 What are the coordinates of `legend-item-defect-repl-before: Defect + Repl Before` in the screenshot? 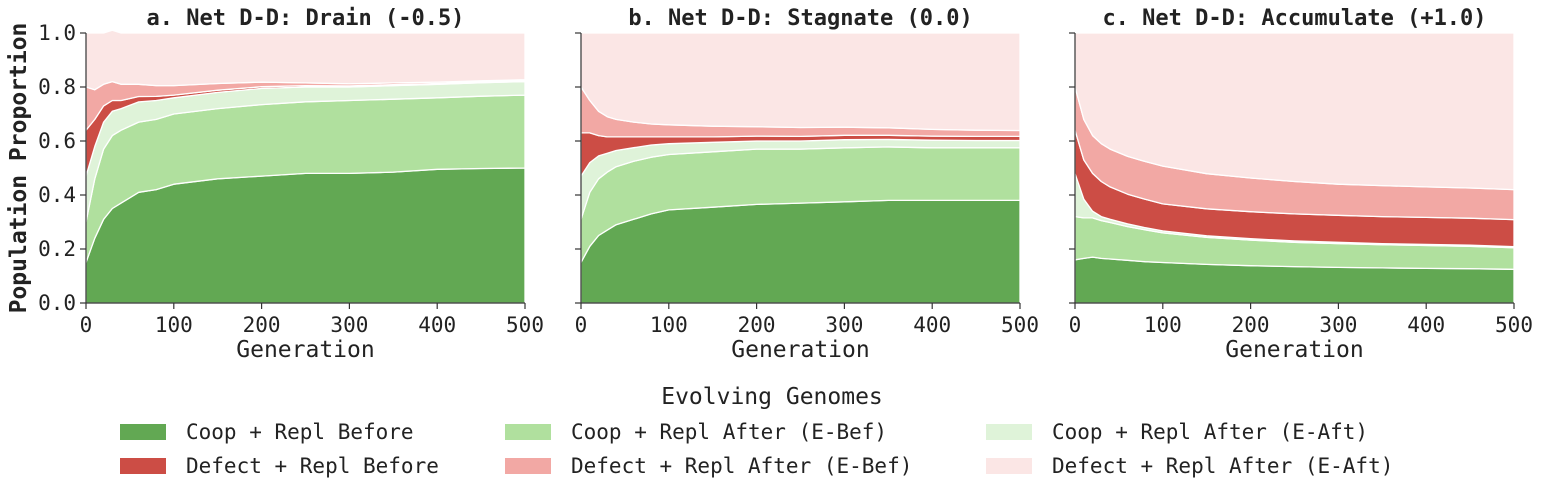 It's located at (279, 466).